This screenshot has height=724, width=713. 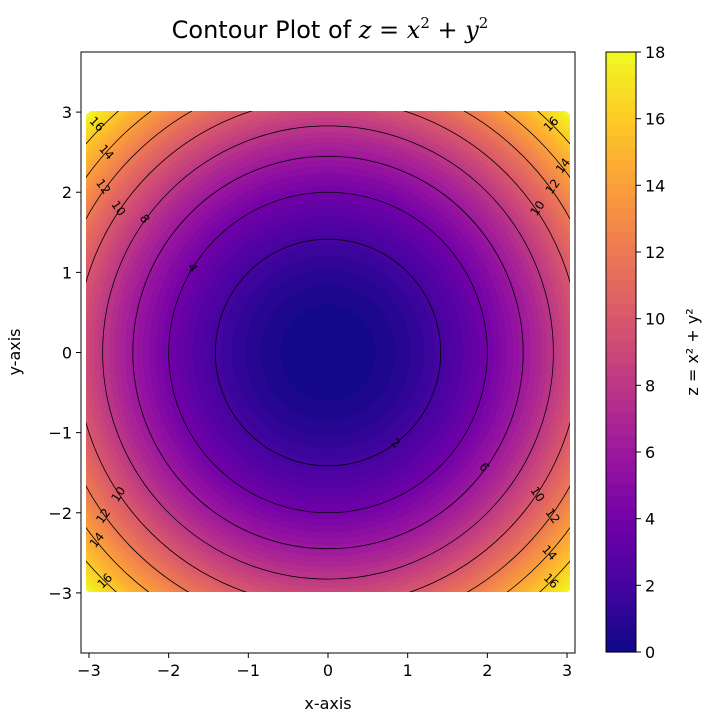 What do you see at coordinates (327, 703) in the screenshot?
I see `x-axis-label: x-axis` at bounding box center [327, 703].